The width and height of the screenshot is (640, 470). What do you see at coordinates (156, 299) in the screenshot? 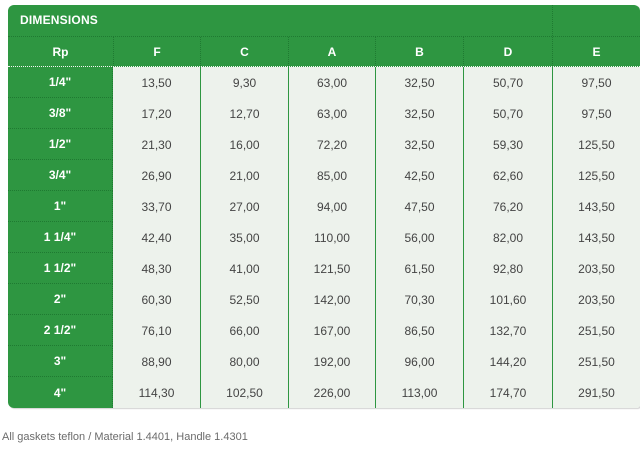
I see `value-cell: 60,30` at bounding box center [156, 299].